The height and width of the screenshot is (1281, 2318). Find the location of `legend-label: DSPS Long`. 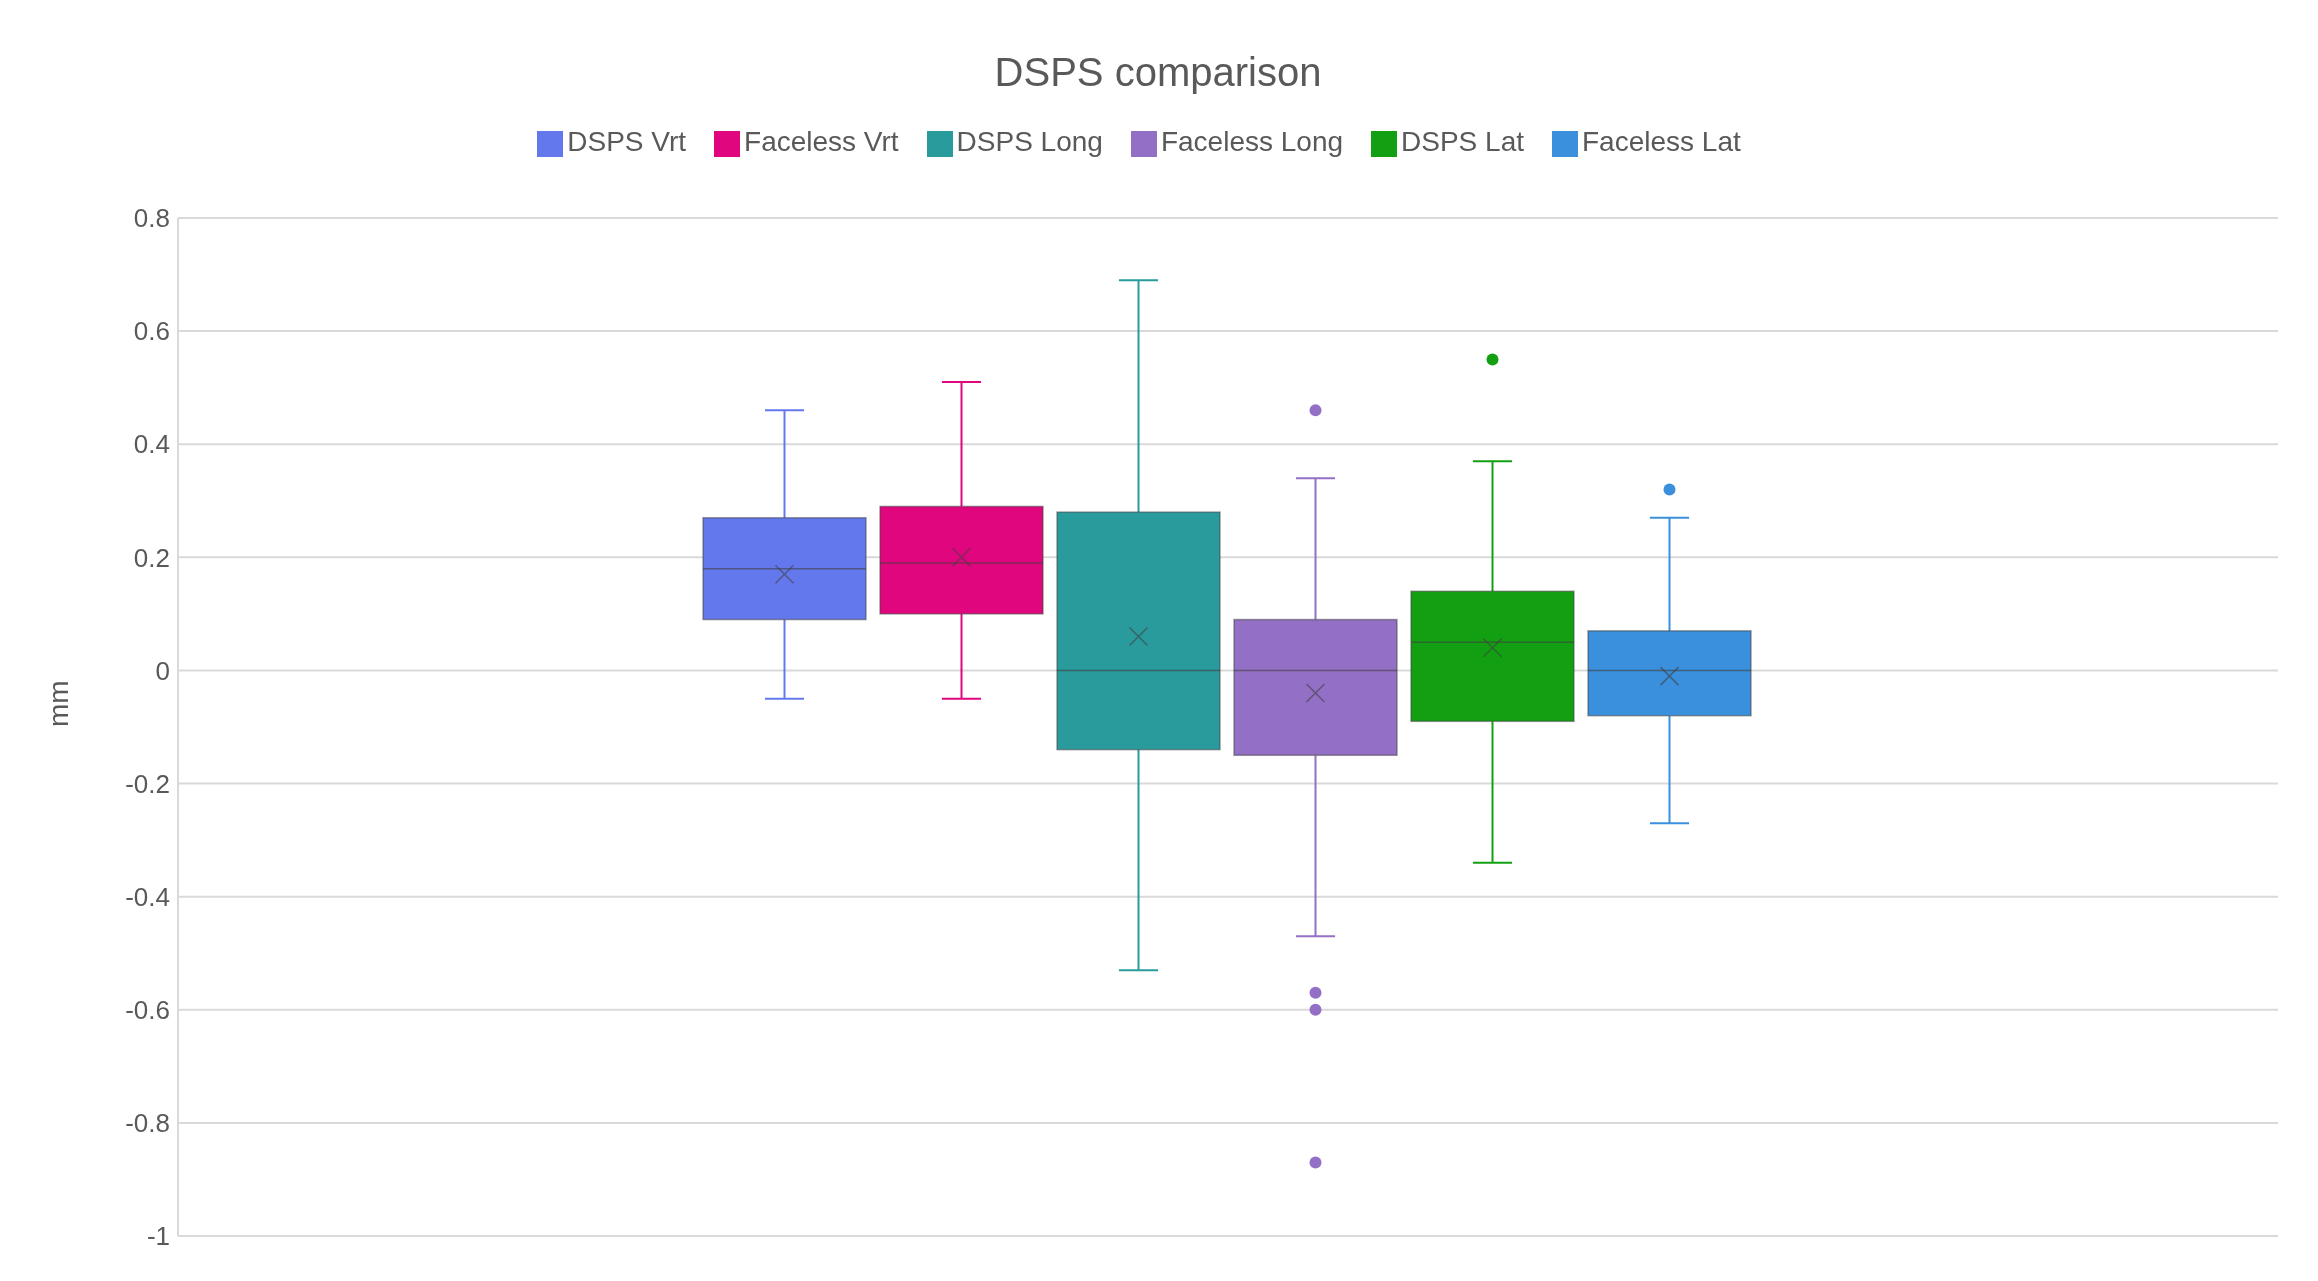

legend-label: DSPS Long is located at coordinates (1029, 141).